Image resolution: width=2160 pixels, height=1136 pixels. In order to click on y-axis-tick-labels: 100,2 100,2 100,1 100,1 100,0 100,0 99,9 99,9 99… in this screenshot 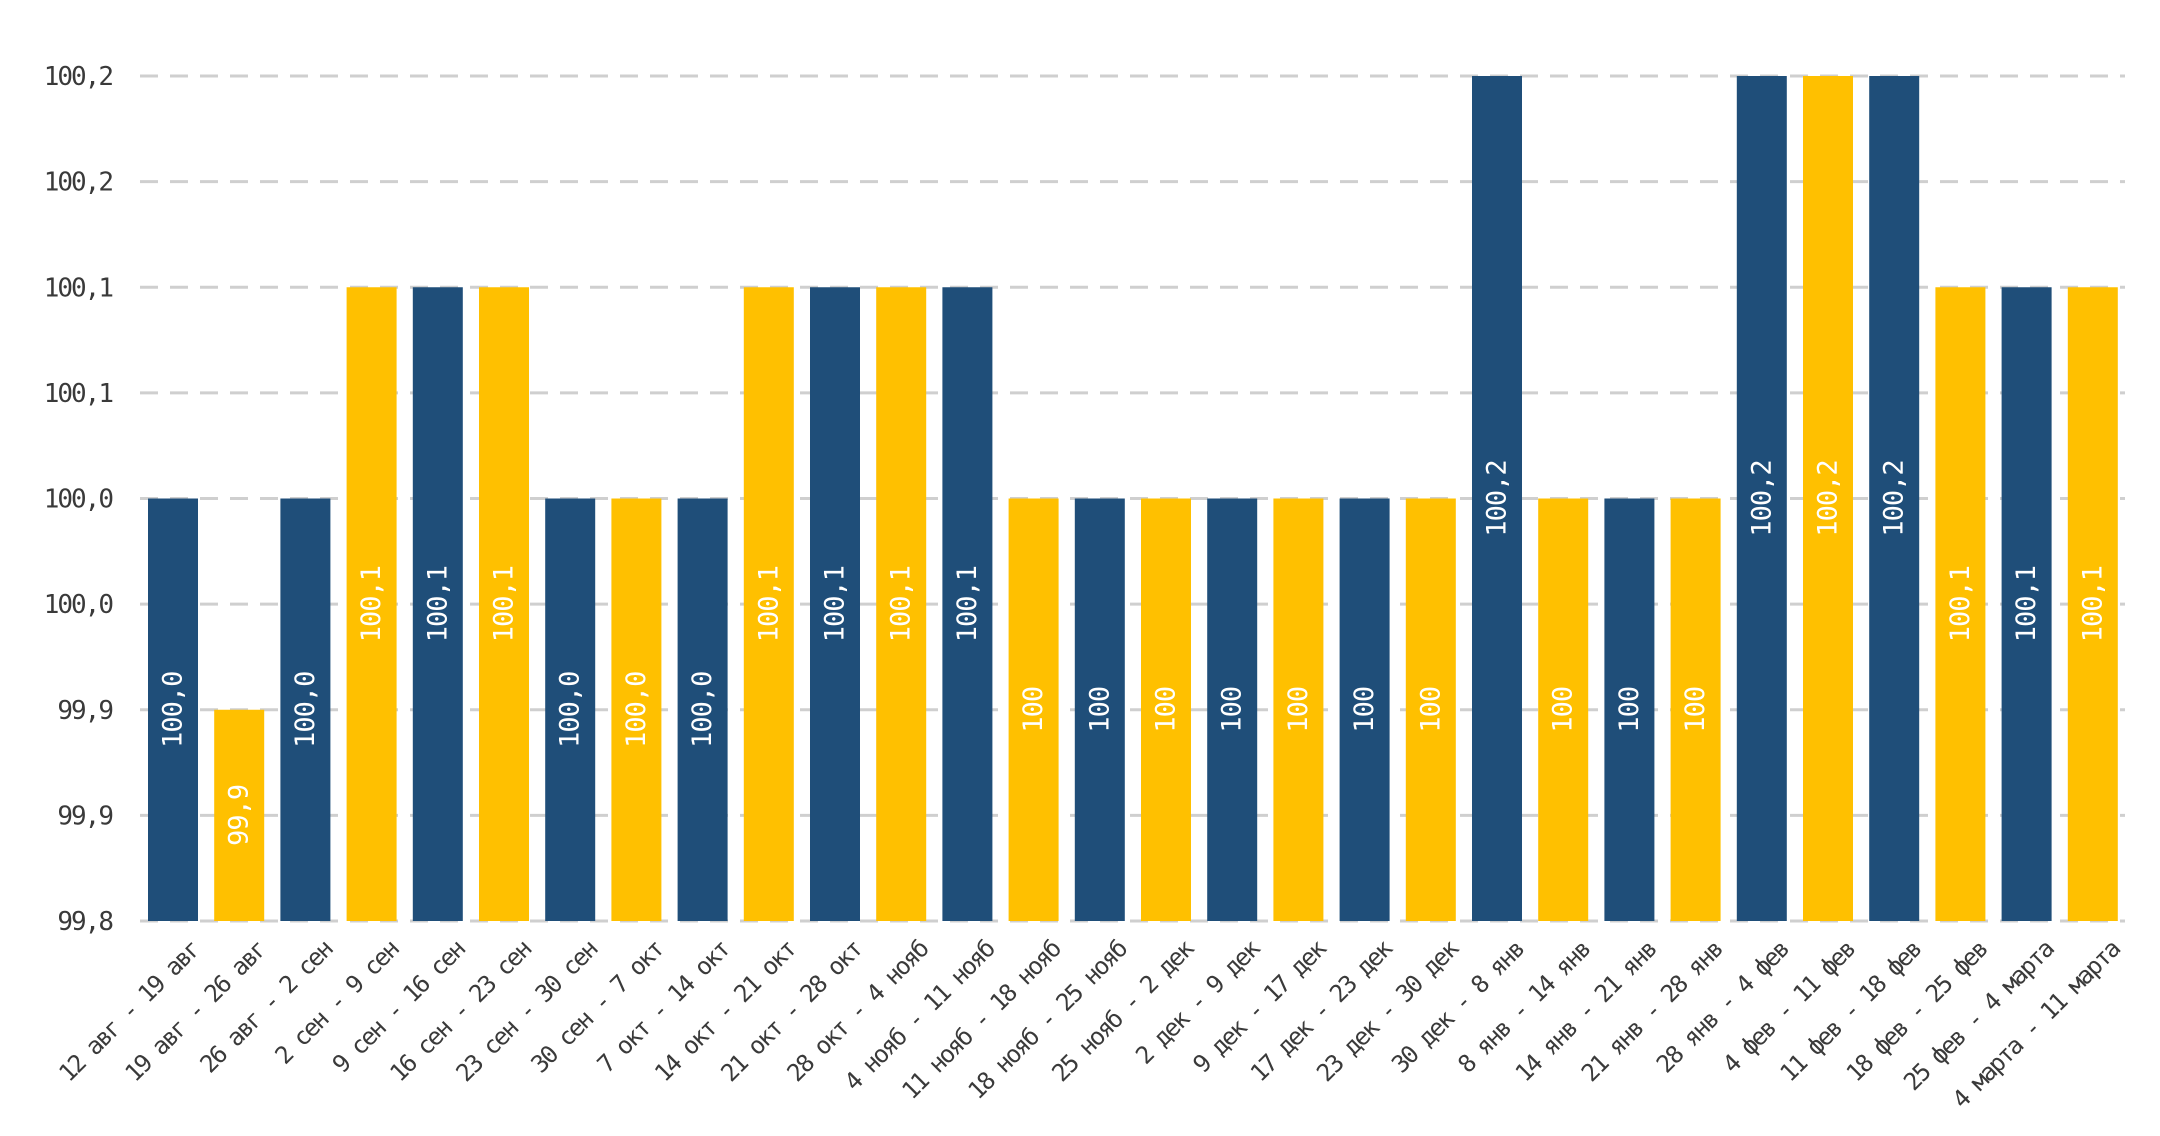, I will do `click(79, 499)`.